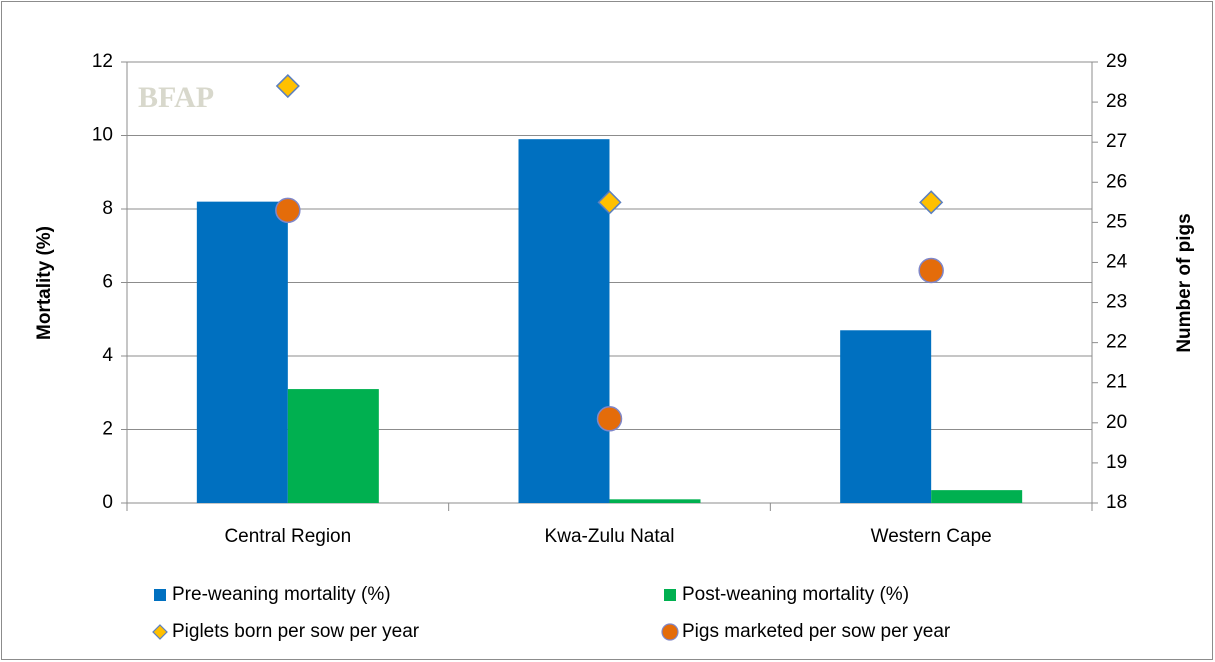 This screenshot has height=662, width=1215. What do you see at coordinates (610, 536) in the screenshot?
I see `x-tick-label: Kwa-Zulu Natal` at bounding box center [610, 536].